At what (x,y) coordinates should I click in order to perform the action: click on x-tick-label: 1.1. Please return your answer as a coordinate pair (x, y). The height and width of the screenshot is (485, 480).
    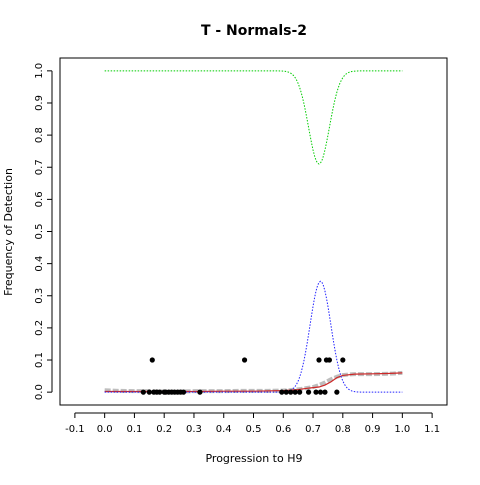
    Looking at the image, I should click on (432, 429).